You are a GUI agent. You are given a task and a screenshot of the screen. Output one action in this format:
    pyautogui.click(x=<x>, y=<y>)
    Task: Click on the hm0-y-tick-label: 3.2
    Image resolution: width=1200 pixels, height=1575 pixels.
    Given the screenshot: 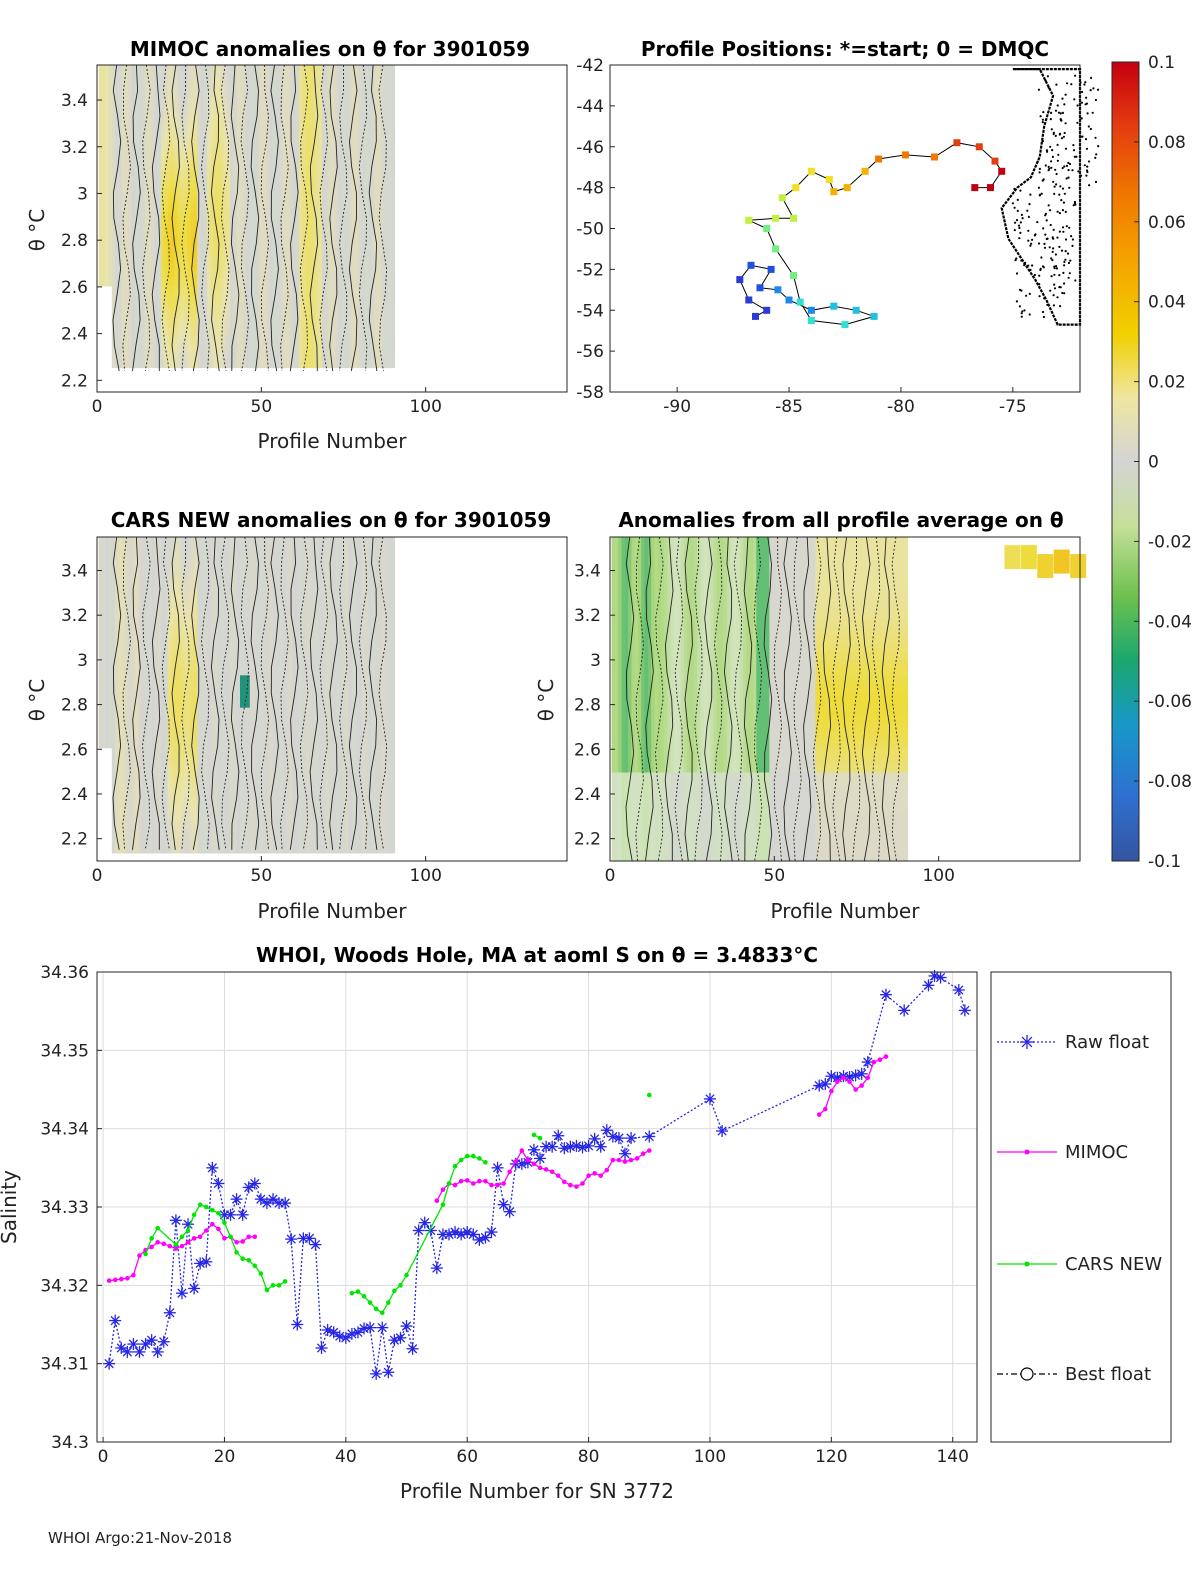 What is the action you would take?
    pyautogui.click(x=74, y=148)
    